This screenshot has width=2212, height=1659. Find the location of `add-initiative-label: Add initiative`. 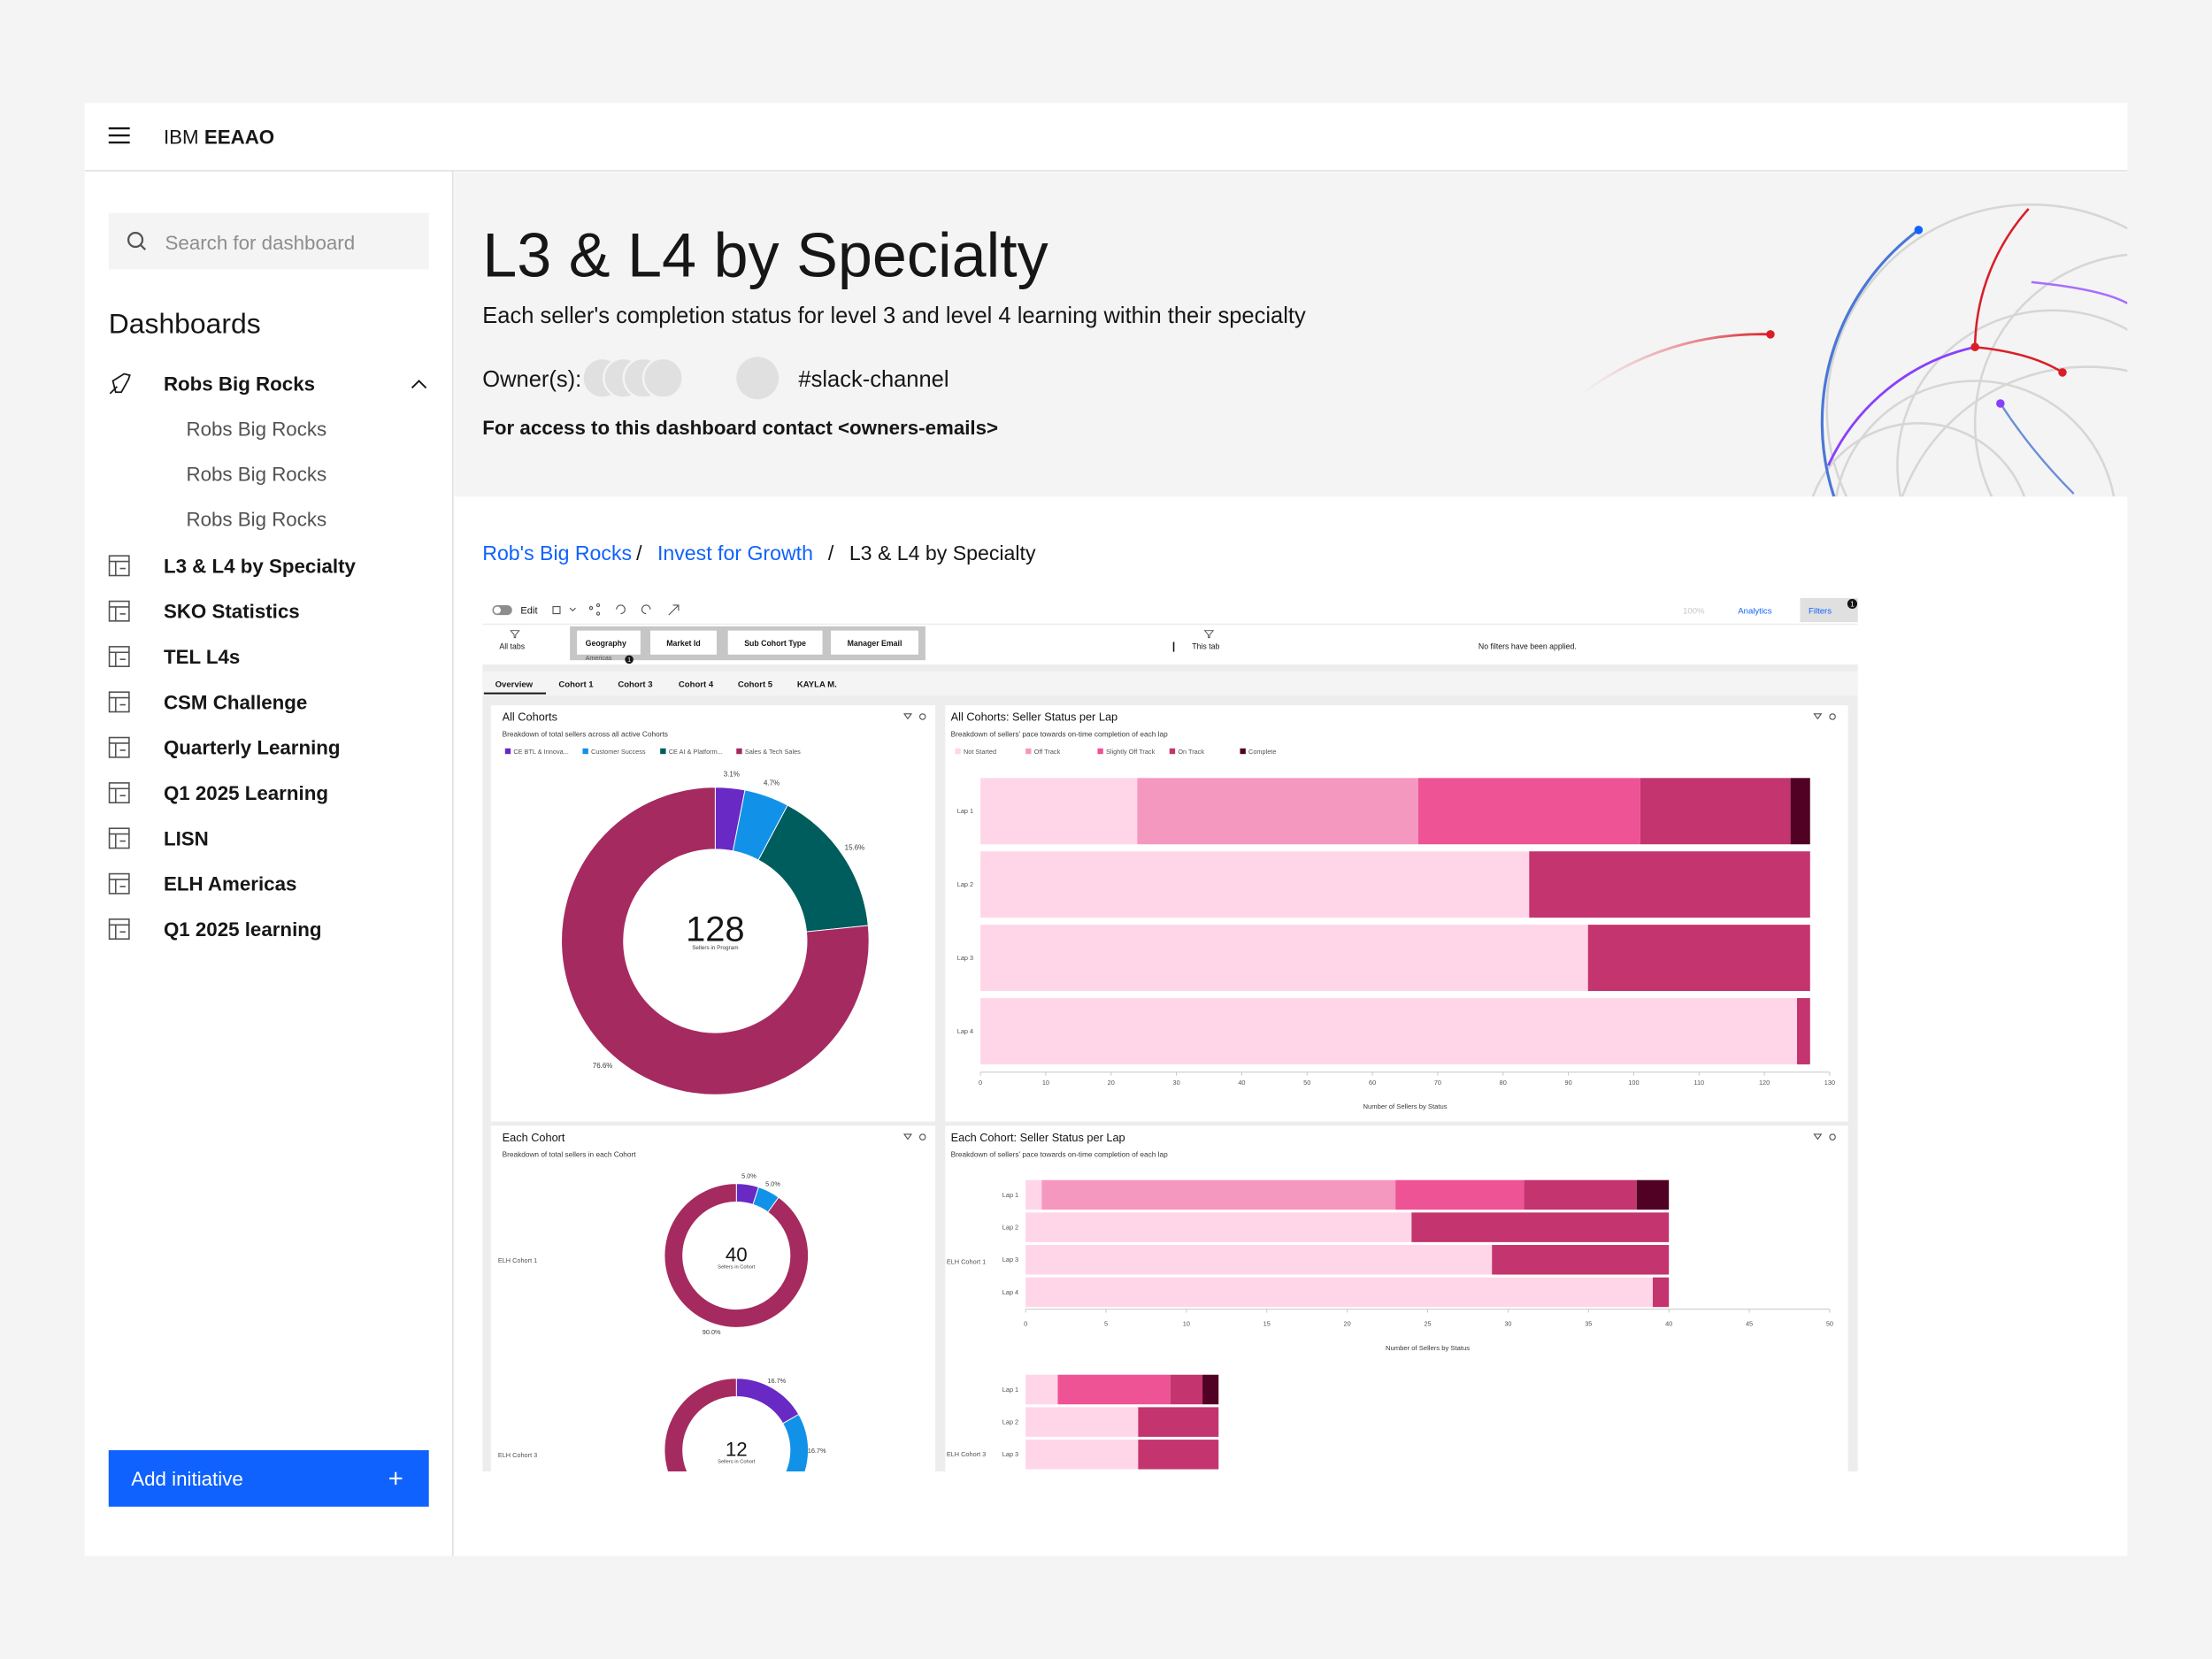

add-initiative-label: Add initiative is located at coordinates (187, 1479).